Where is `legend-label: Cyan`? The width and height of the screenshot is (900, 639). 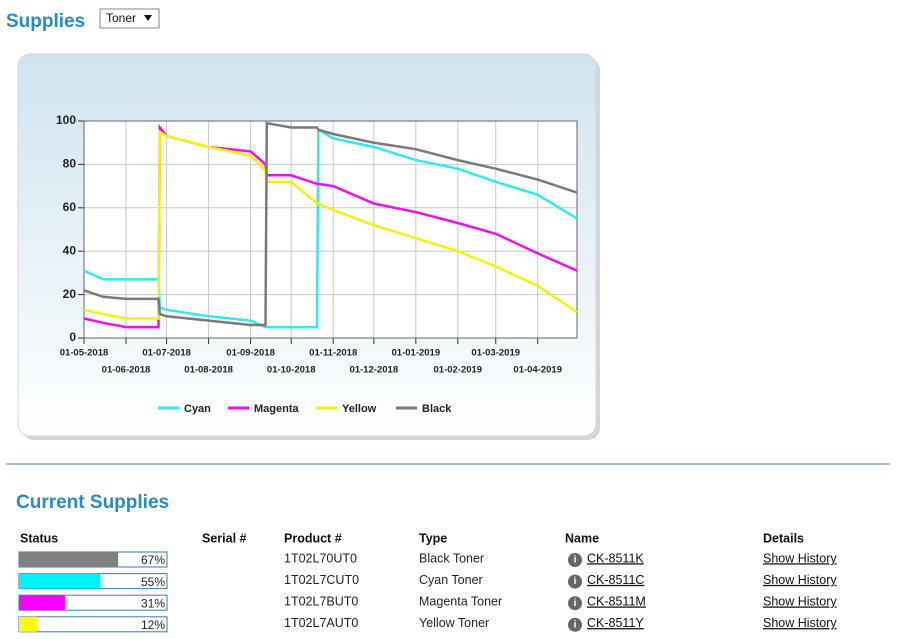 legend-label: Cyan is located at coordinates (197, 409).